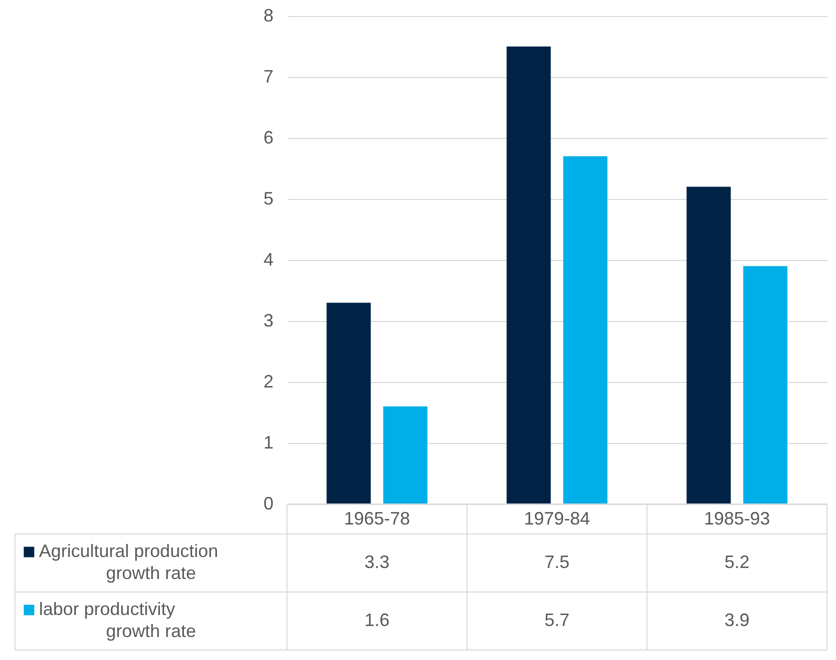 This screenshot has width=836, height=660. What do you see at coordinates (737, 518) in the screenshot?
I see `x-tick-label: 1985-93` at bounding box center [737, 518].